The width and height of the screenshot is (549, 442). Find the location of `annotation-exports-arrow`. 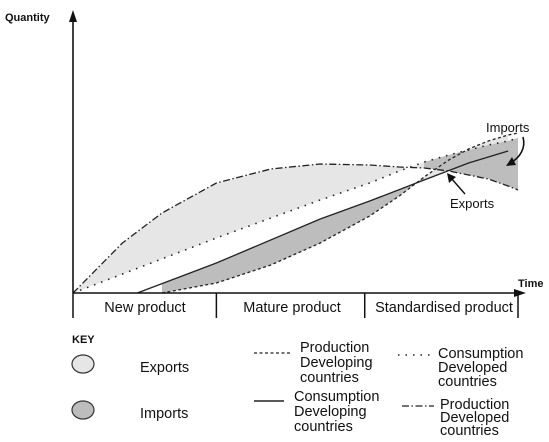

annotation-exports-arrow is located at coordinates (458, 186).